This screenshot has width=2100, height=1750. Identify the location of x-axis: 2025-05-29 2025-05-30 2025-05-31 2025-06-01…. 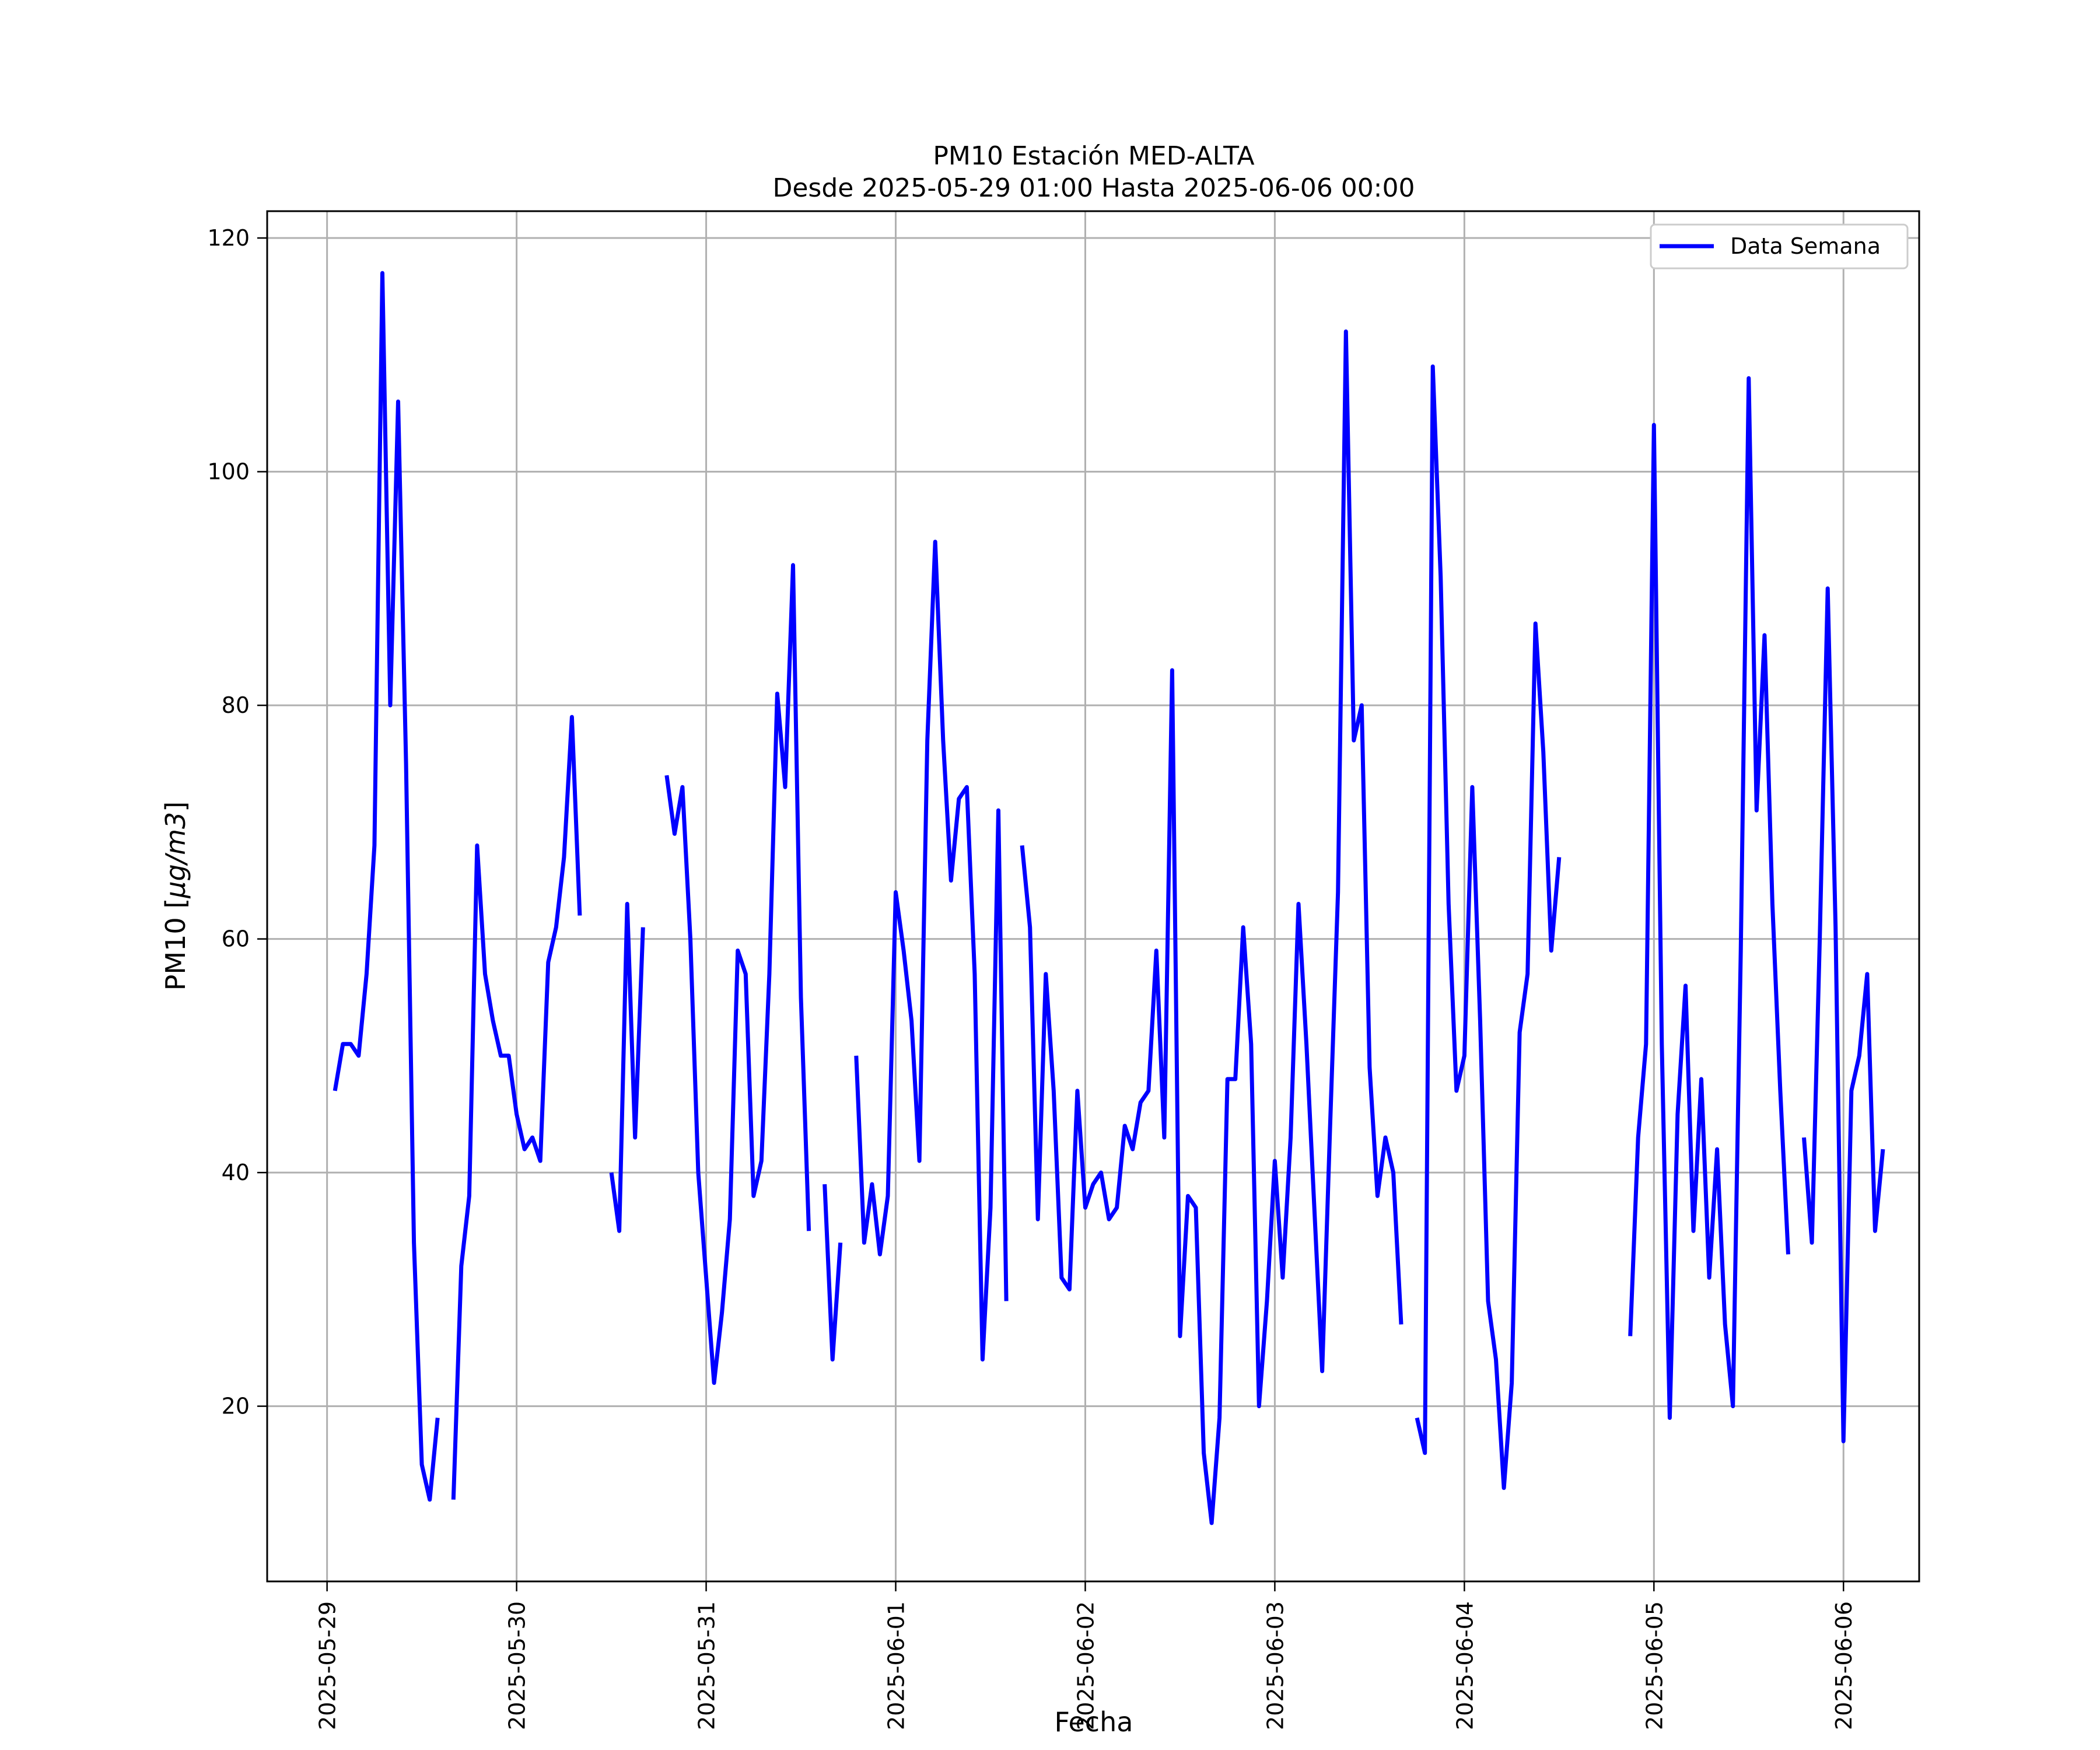
(1086, 1655).